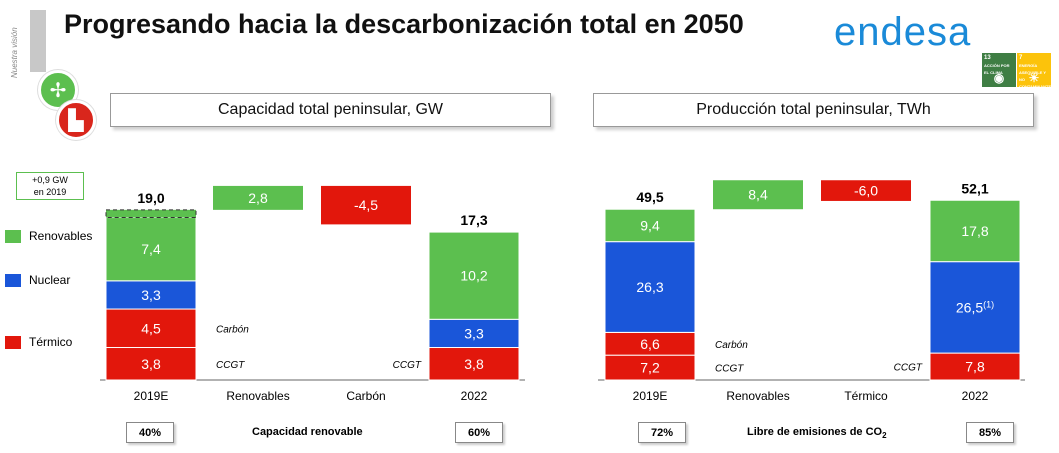  I want to click on chart0-note-2019E-seg0: CCGT, so click(230, 365).